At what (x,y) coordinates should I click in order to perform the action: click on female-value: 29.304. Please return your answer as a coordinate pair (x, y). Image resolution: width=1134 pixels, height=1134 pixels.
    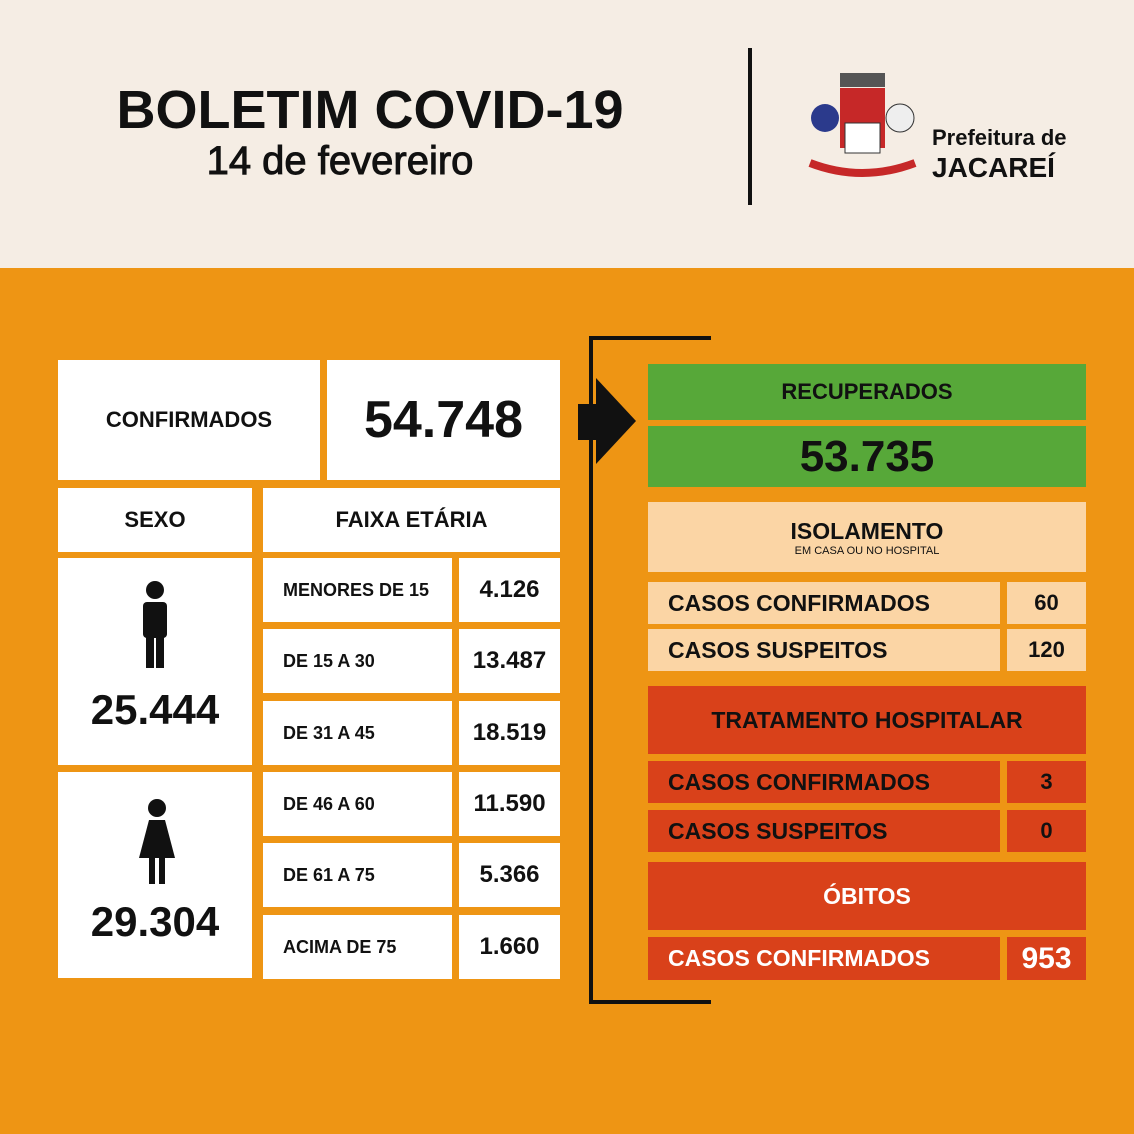
    Looking at the image, I should click on (155, 921).